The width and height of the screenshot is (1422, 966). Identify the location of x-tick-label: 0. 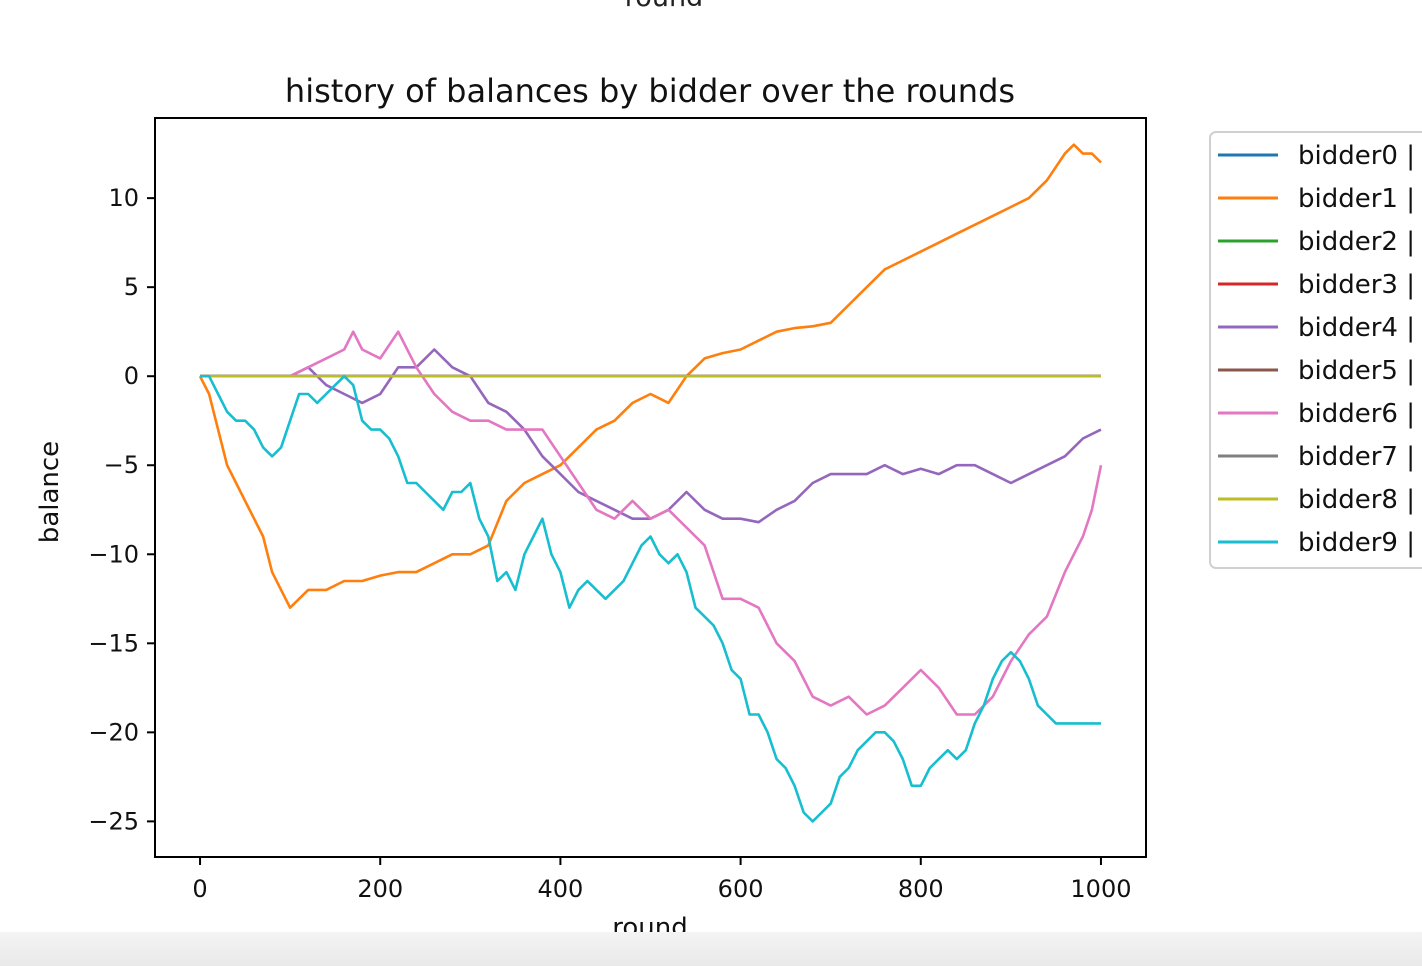
(199, 889).